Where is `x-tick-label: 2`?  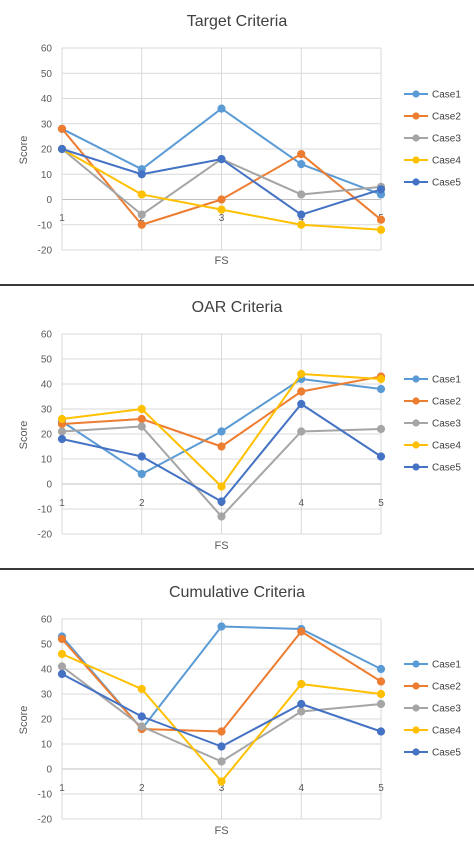
x-tick-label: 2 is located at coordinates (142, 503).